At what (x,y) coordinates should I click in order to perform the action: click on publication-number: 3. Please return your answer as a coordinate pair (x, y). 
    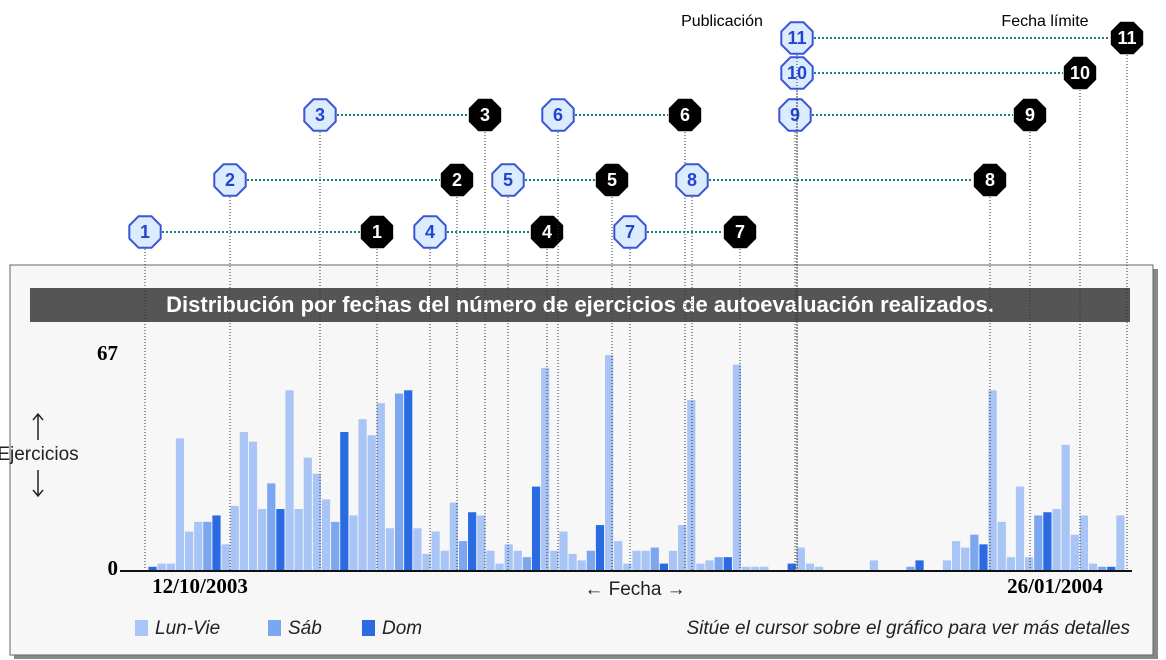
    Looking at the image, I should click on (320, 115).